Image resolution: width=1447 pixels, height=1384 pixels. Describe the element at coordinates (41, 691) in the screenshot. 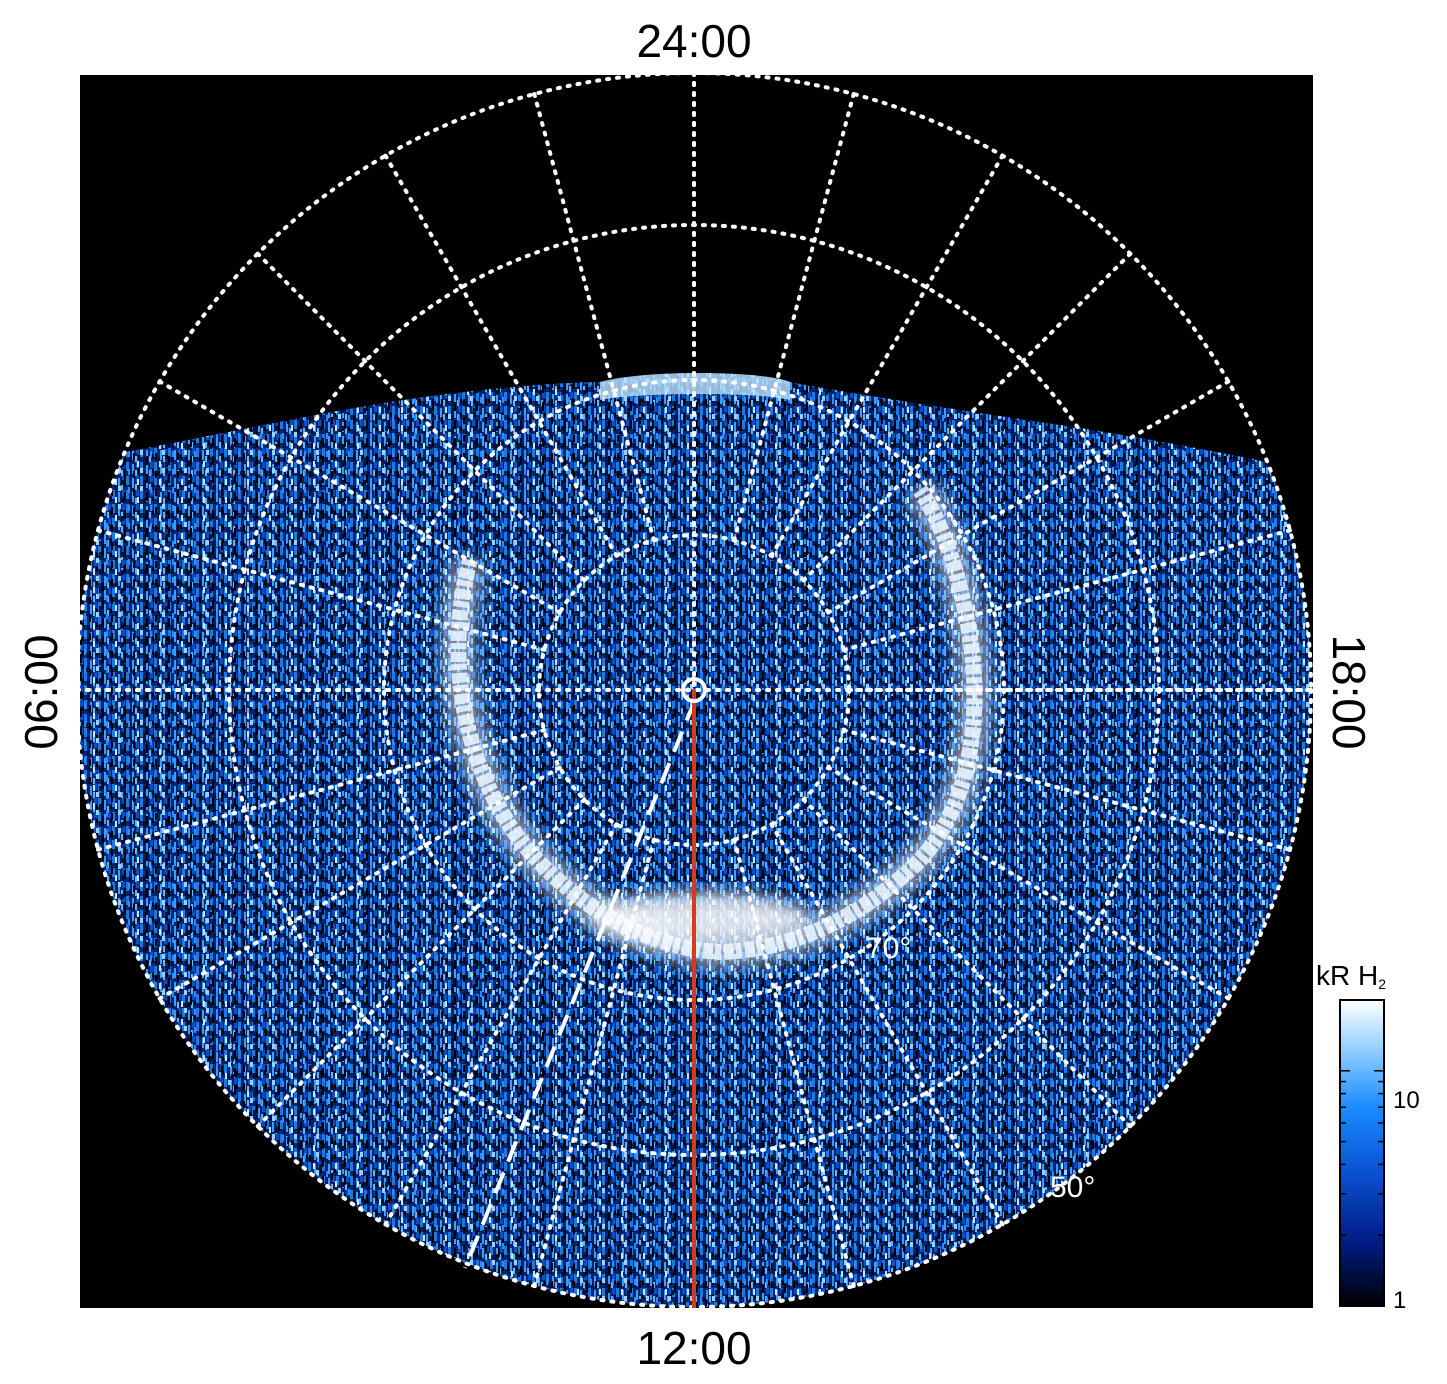

I see `local-time-label-left: 06:00` at that location.